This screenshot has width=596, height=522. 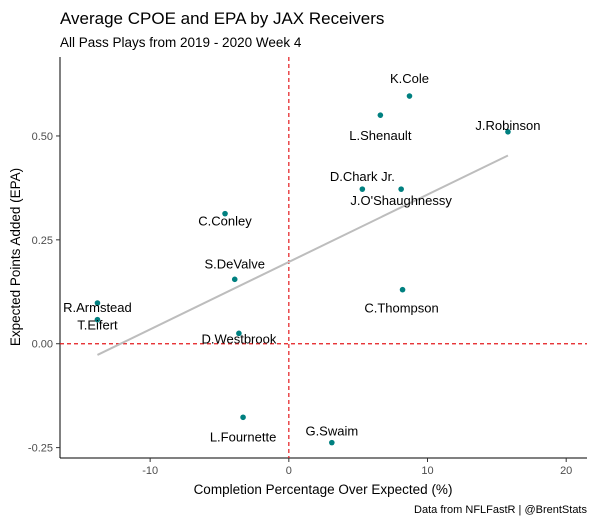 What do you see at coordinates (42, 137) in the screenshot?
I see `y-tick-label: 0.50` at bounding box center [42, 137].